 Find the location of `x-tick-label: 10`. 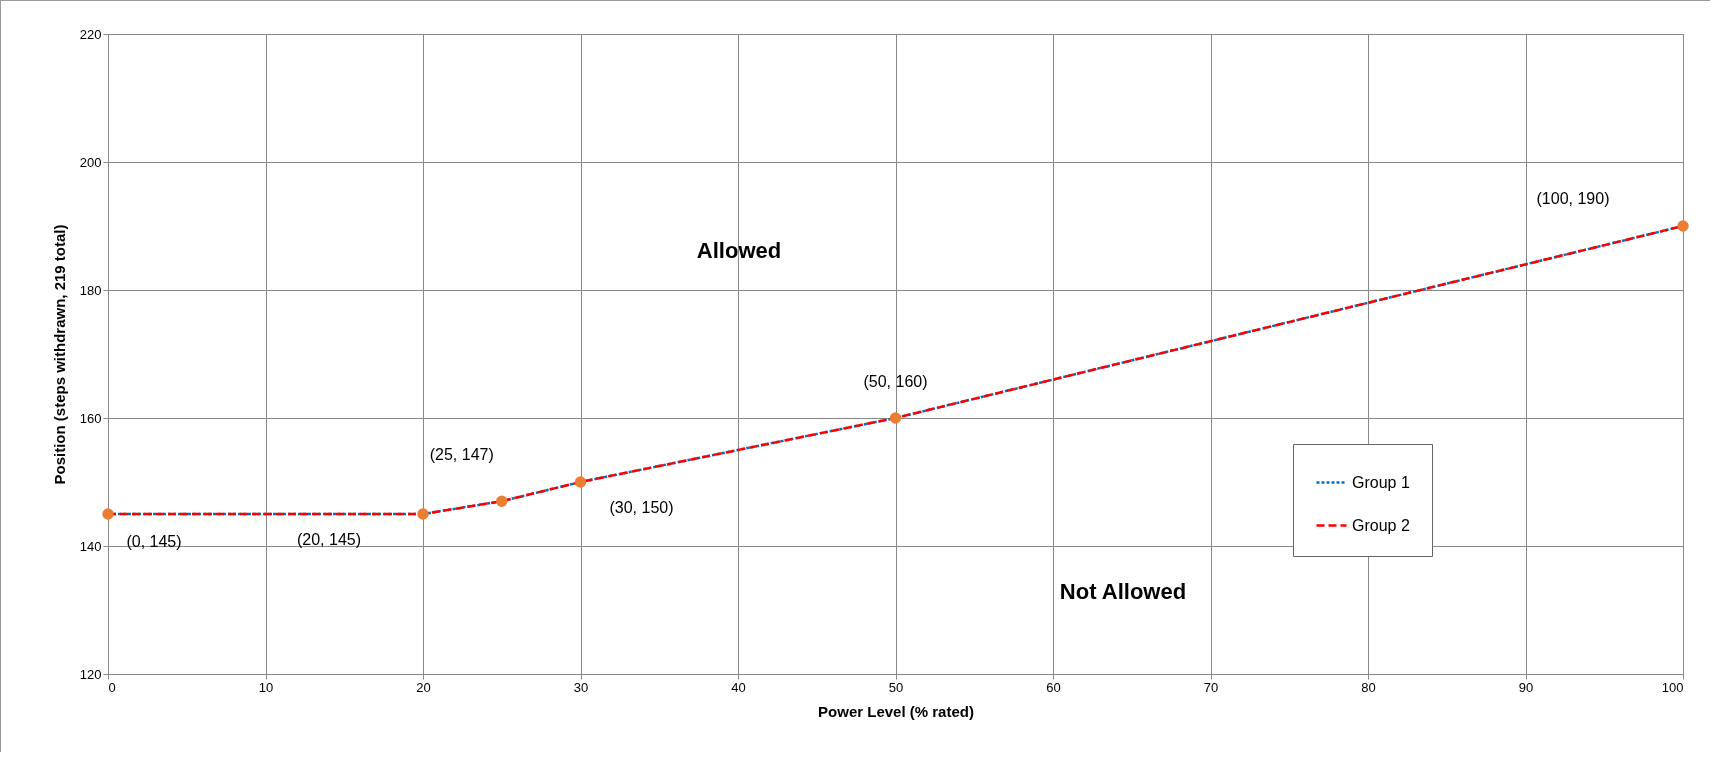

x-tick-label: 10 is located at coordinates (266, 687).